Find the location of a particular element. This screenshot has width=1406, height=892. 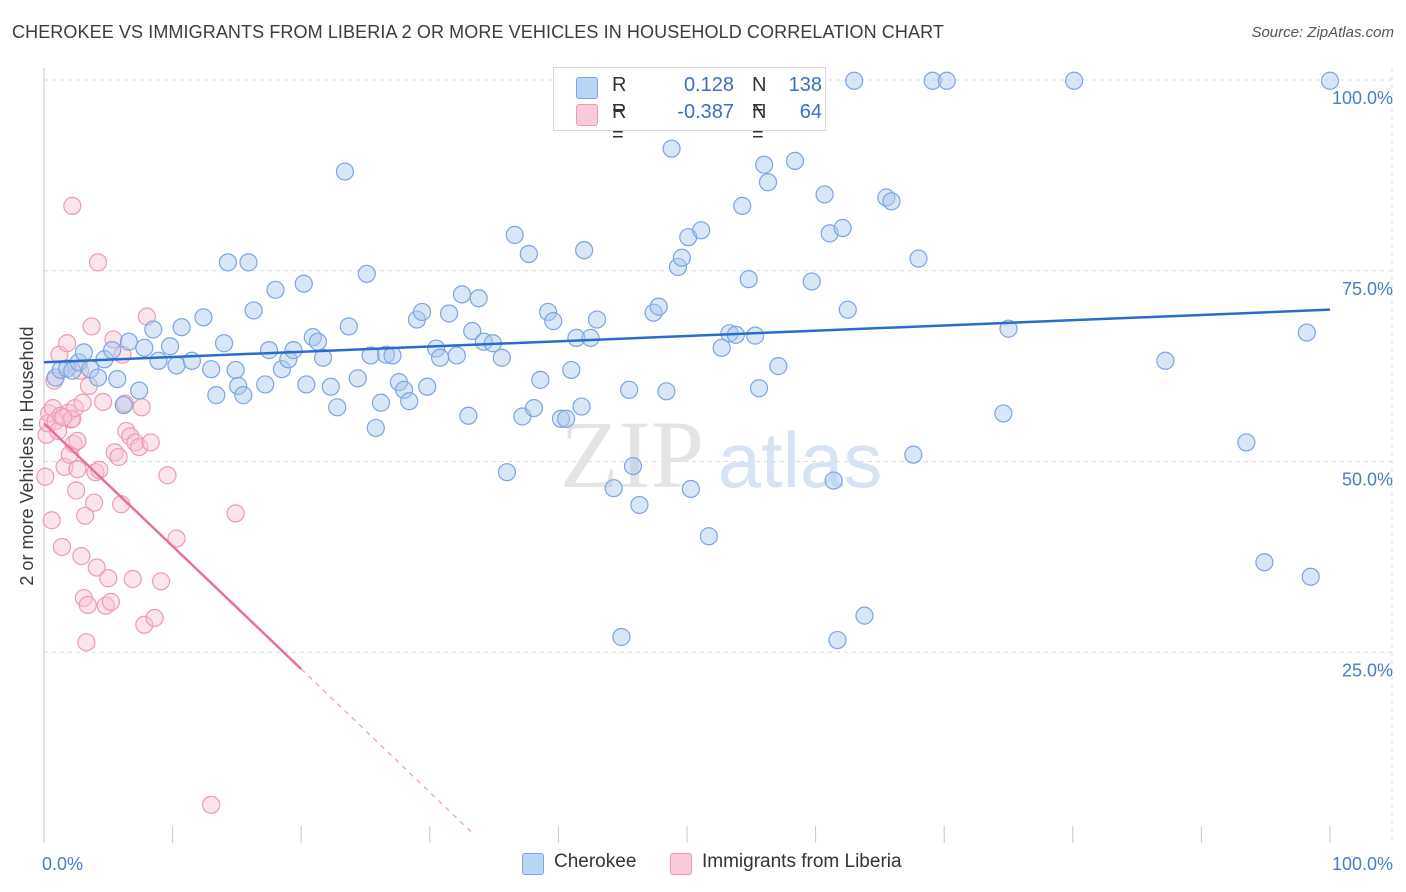

cherokee-trend-line is located at coordinates (687, 336).